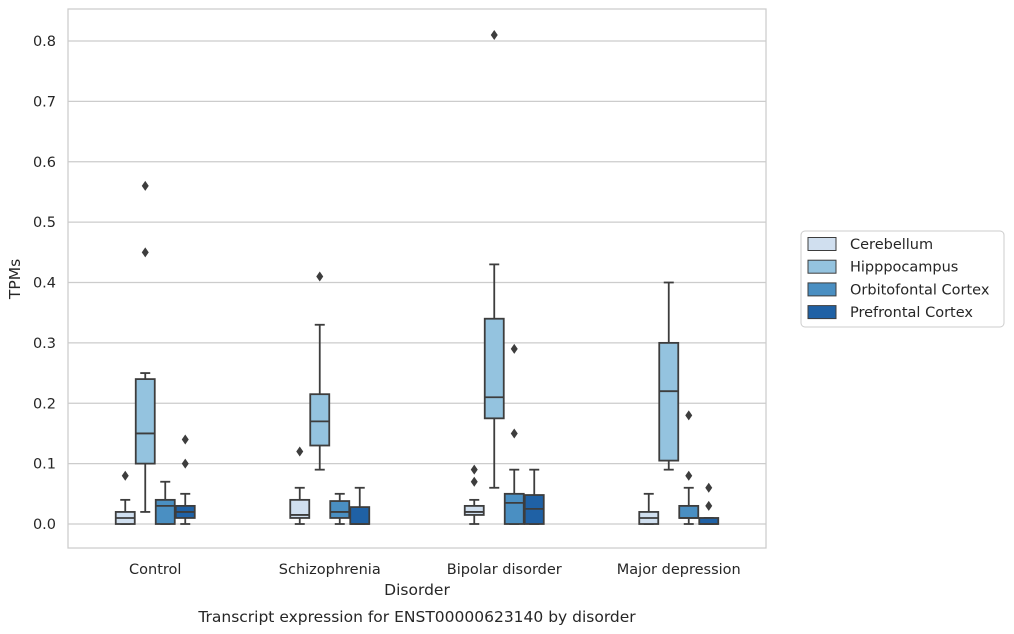  What do you see at coordinates (44, 163) in the screenshot?
I see `y-tick-label: 0.6` at bounding box center [44, 163].